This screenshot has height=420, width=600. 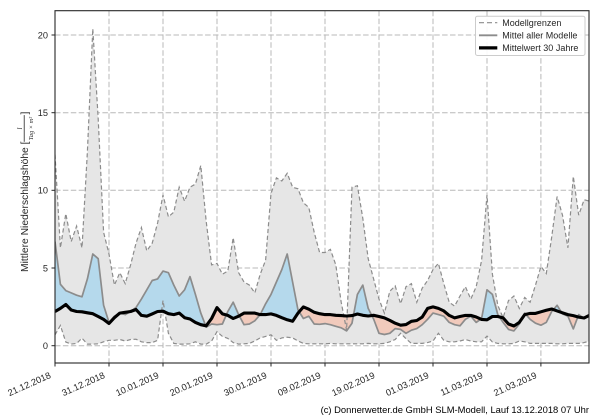 I want to click on svg-text: Mittelwert 30 Jahre, so click(x=540, y=48).